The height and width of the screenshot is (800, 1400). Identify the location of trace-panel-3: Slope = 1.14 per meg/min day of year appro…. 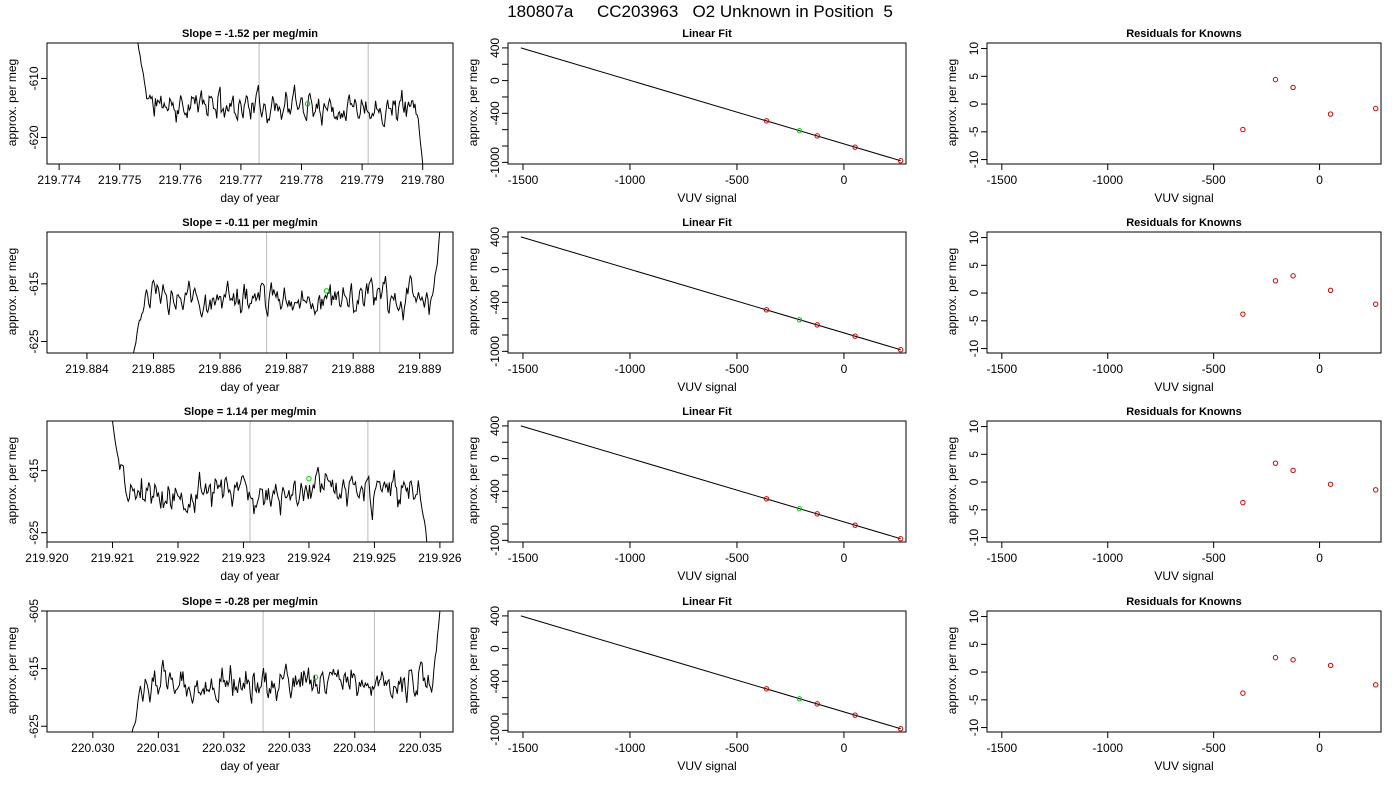
(233, 494).